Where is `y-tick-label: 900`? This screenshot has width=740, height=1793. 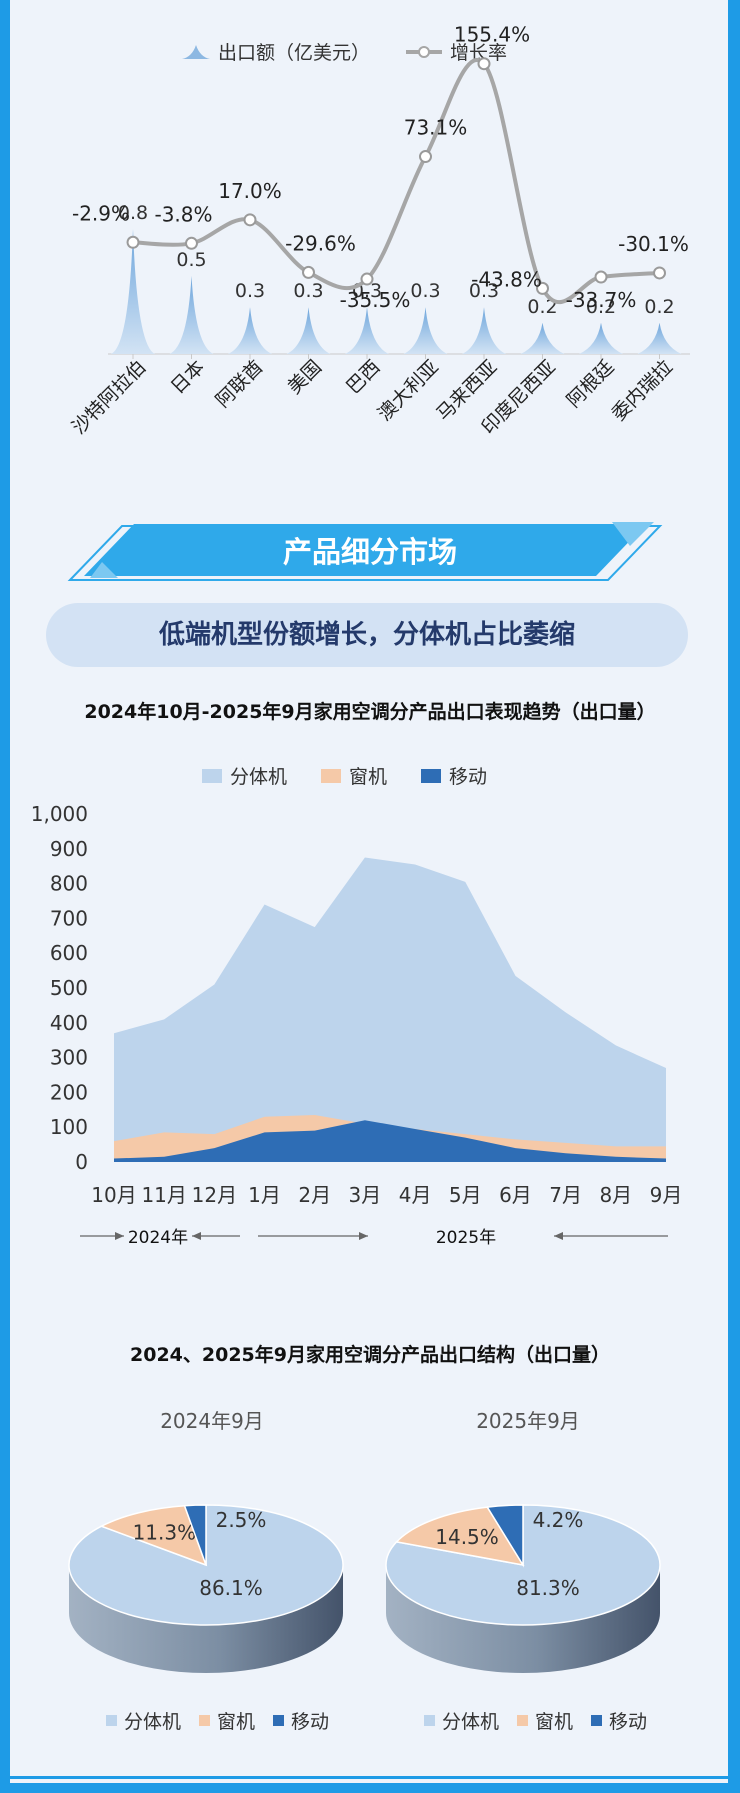 y-tick-label: 900 is located at coordinates (69, 849).